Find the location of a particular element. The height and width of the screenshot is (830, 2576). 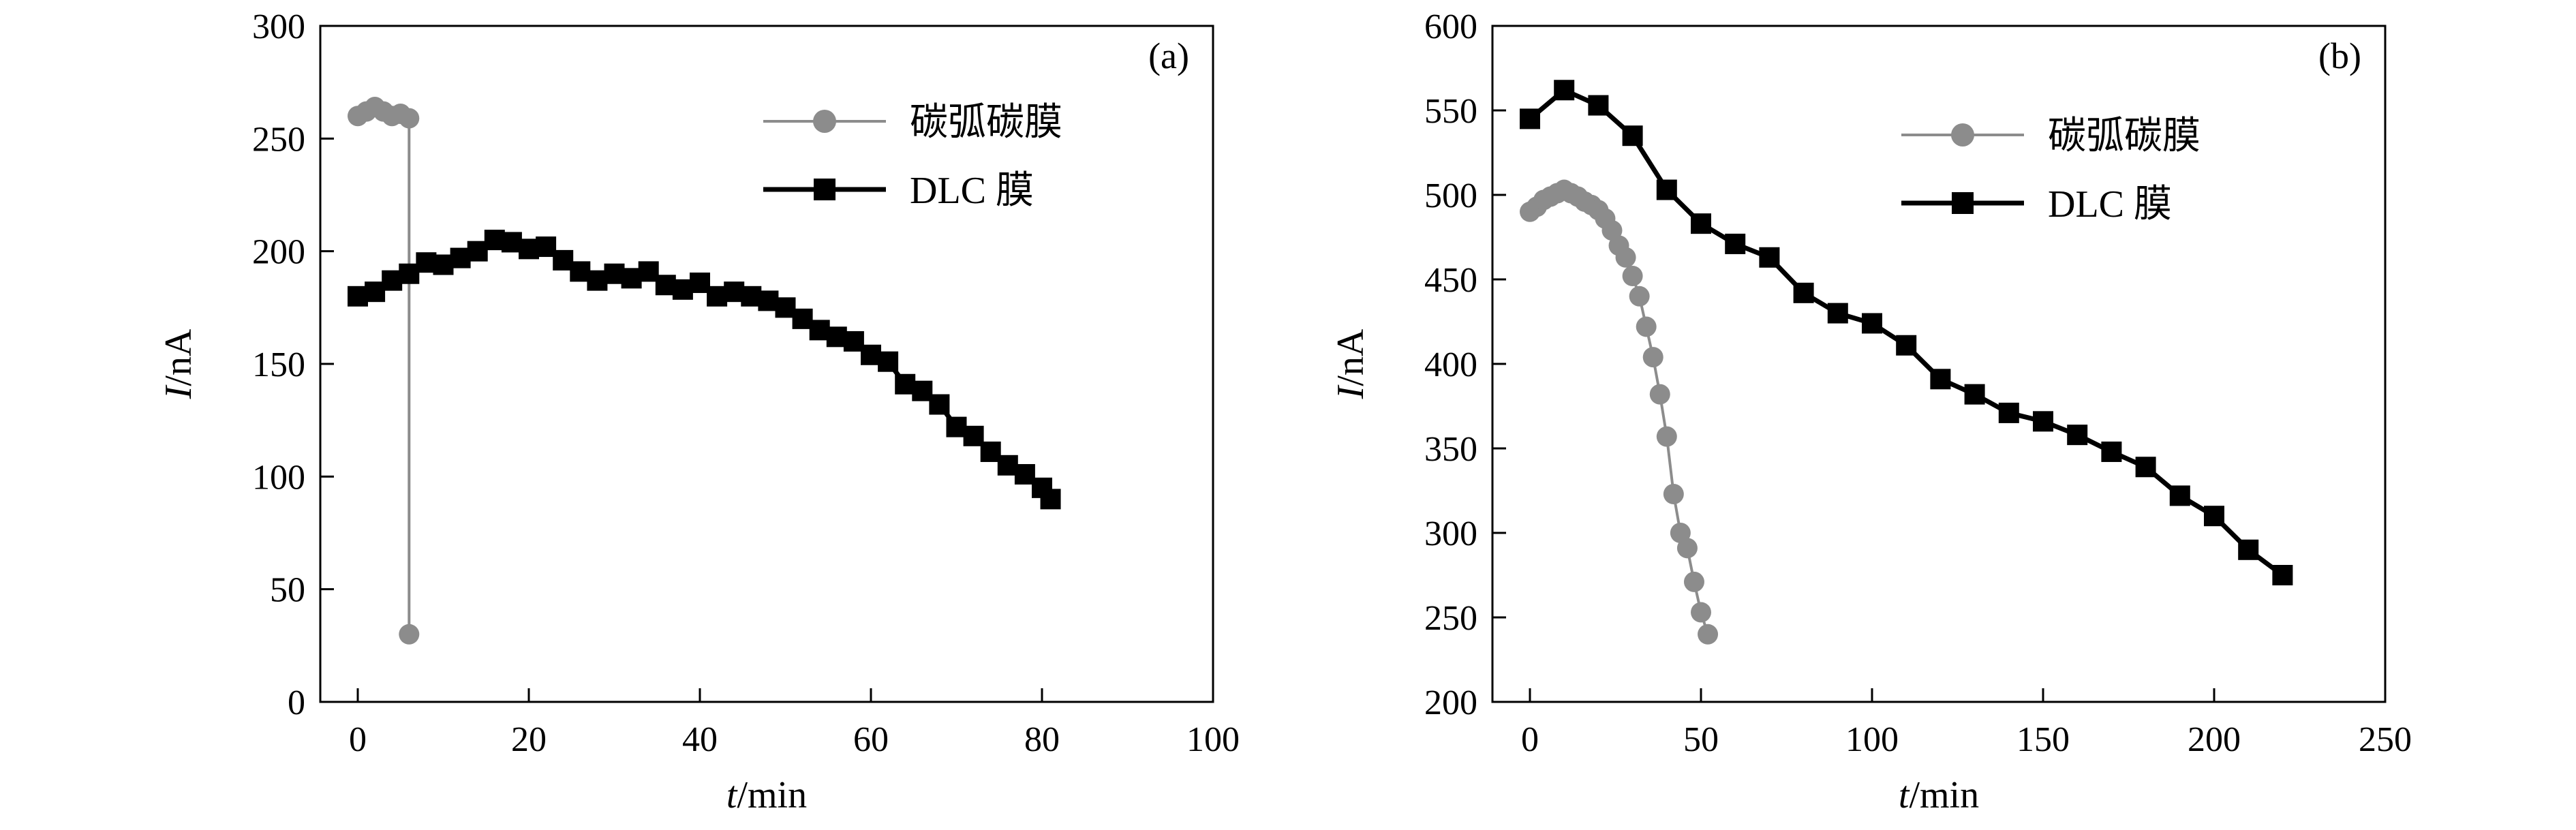

y-tick-label: 300 is located at coordinates (278, 26).